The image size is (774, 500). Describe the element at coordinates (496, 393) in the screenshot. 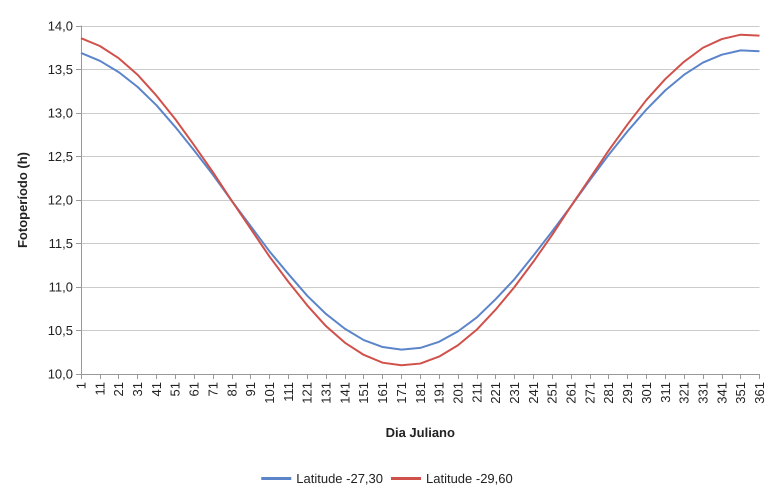

I see `x-tick-label: 221` at that location.